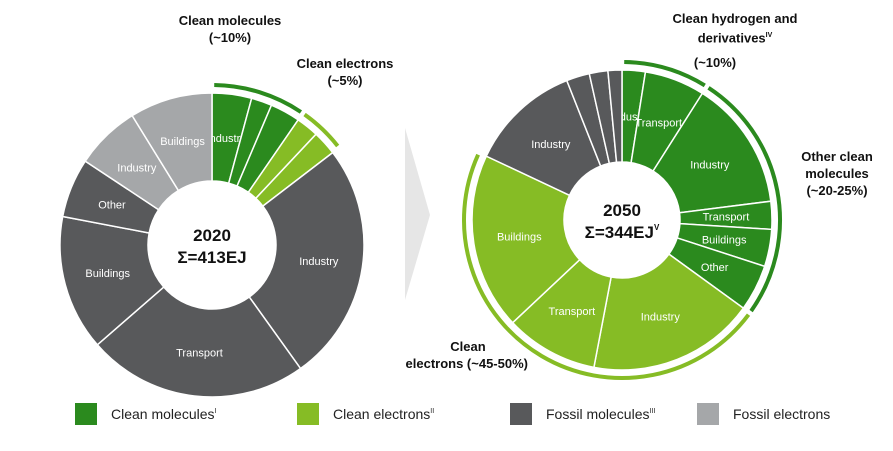 This screenshot has width=893, height=451. Describe the element at coordinates (230, 29) in the screenshot. I see `annotation-2020-clean-molecules: Clean molecules (~10%)` at that location.